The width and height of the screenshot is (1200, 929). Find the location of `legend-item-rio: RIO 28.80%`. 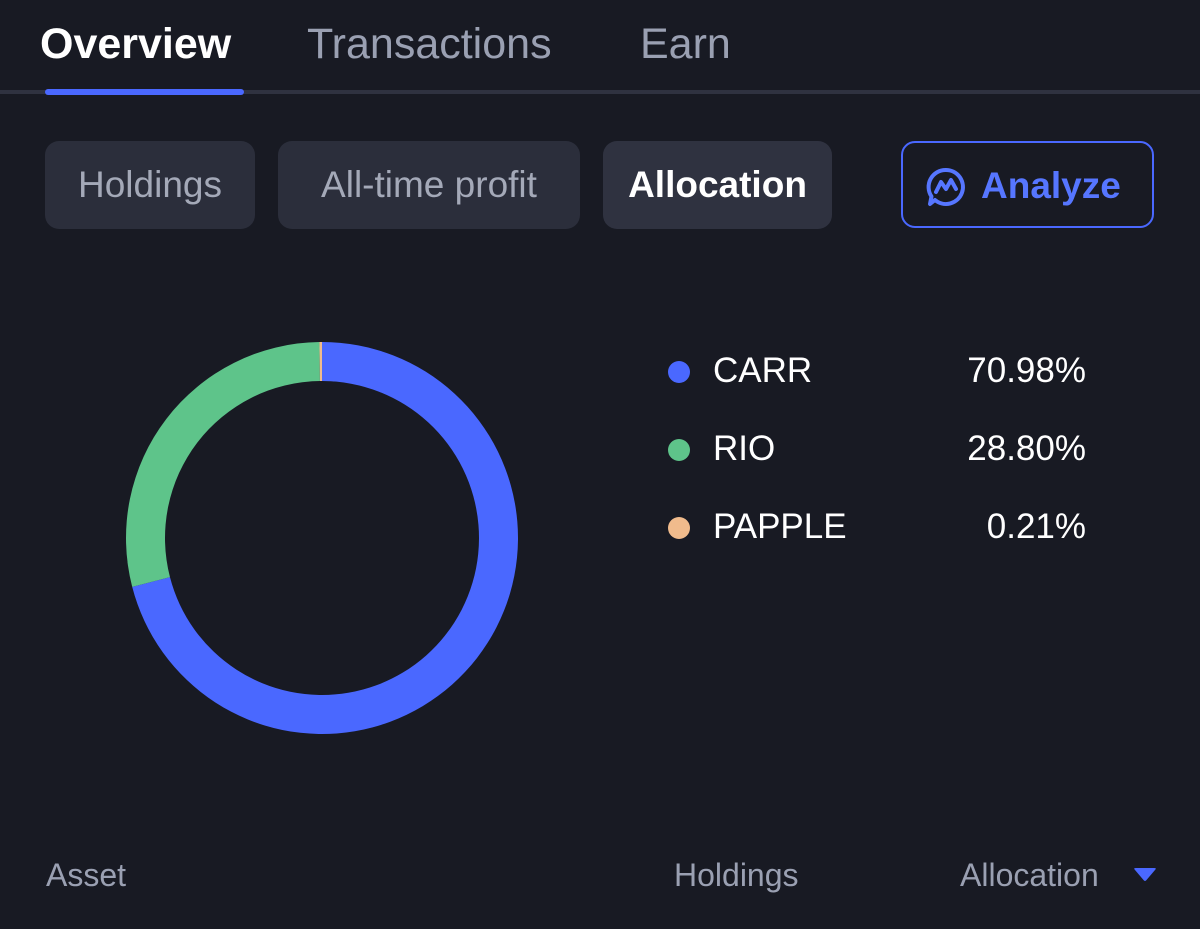

legend-item-rio: RIO 28.80% is located at coordinates (880, 457).